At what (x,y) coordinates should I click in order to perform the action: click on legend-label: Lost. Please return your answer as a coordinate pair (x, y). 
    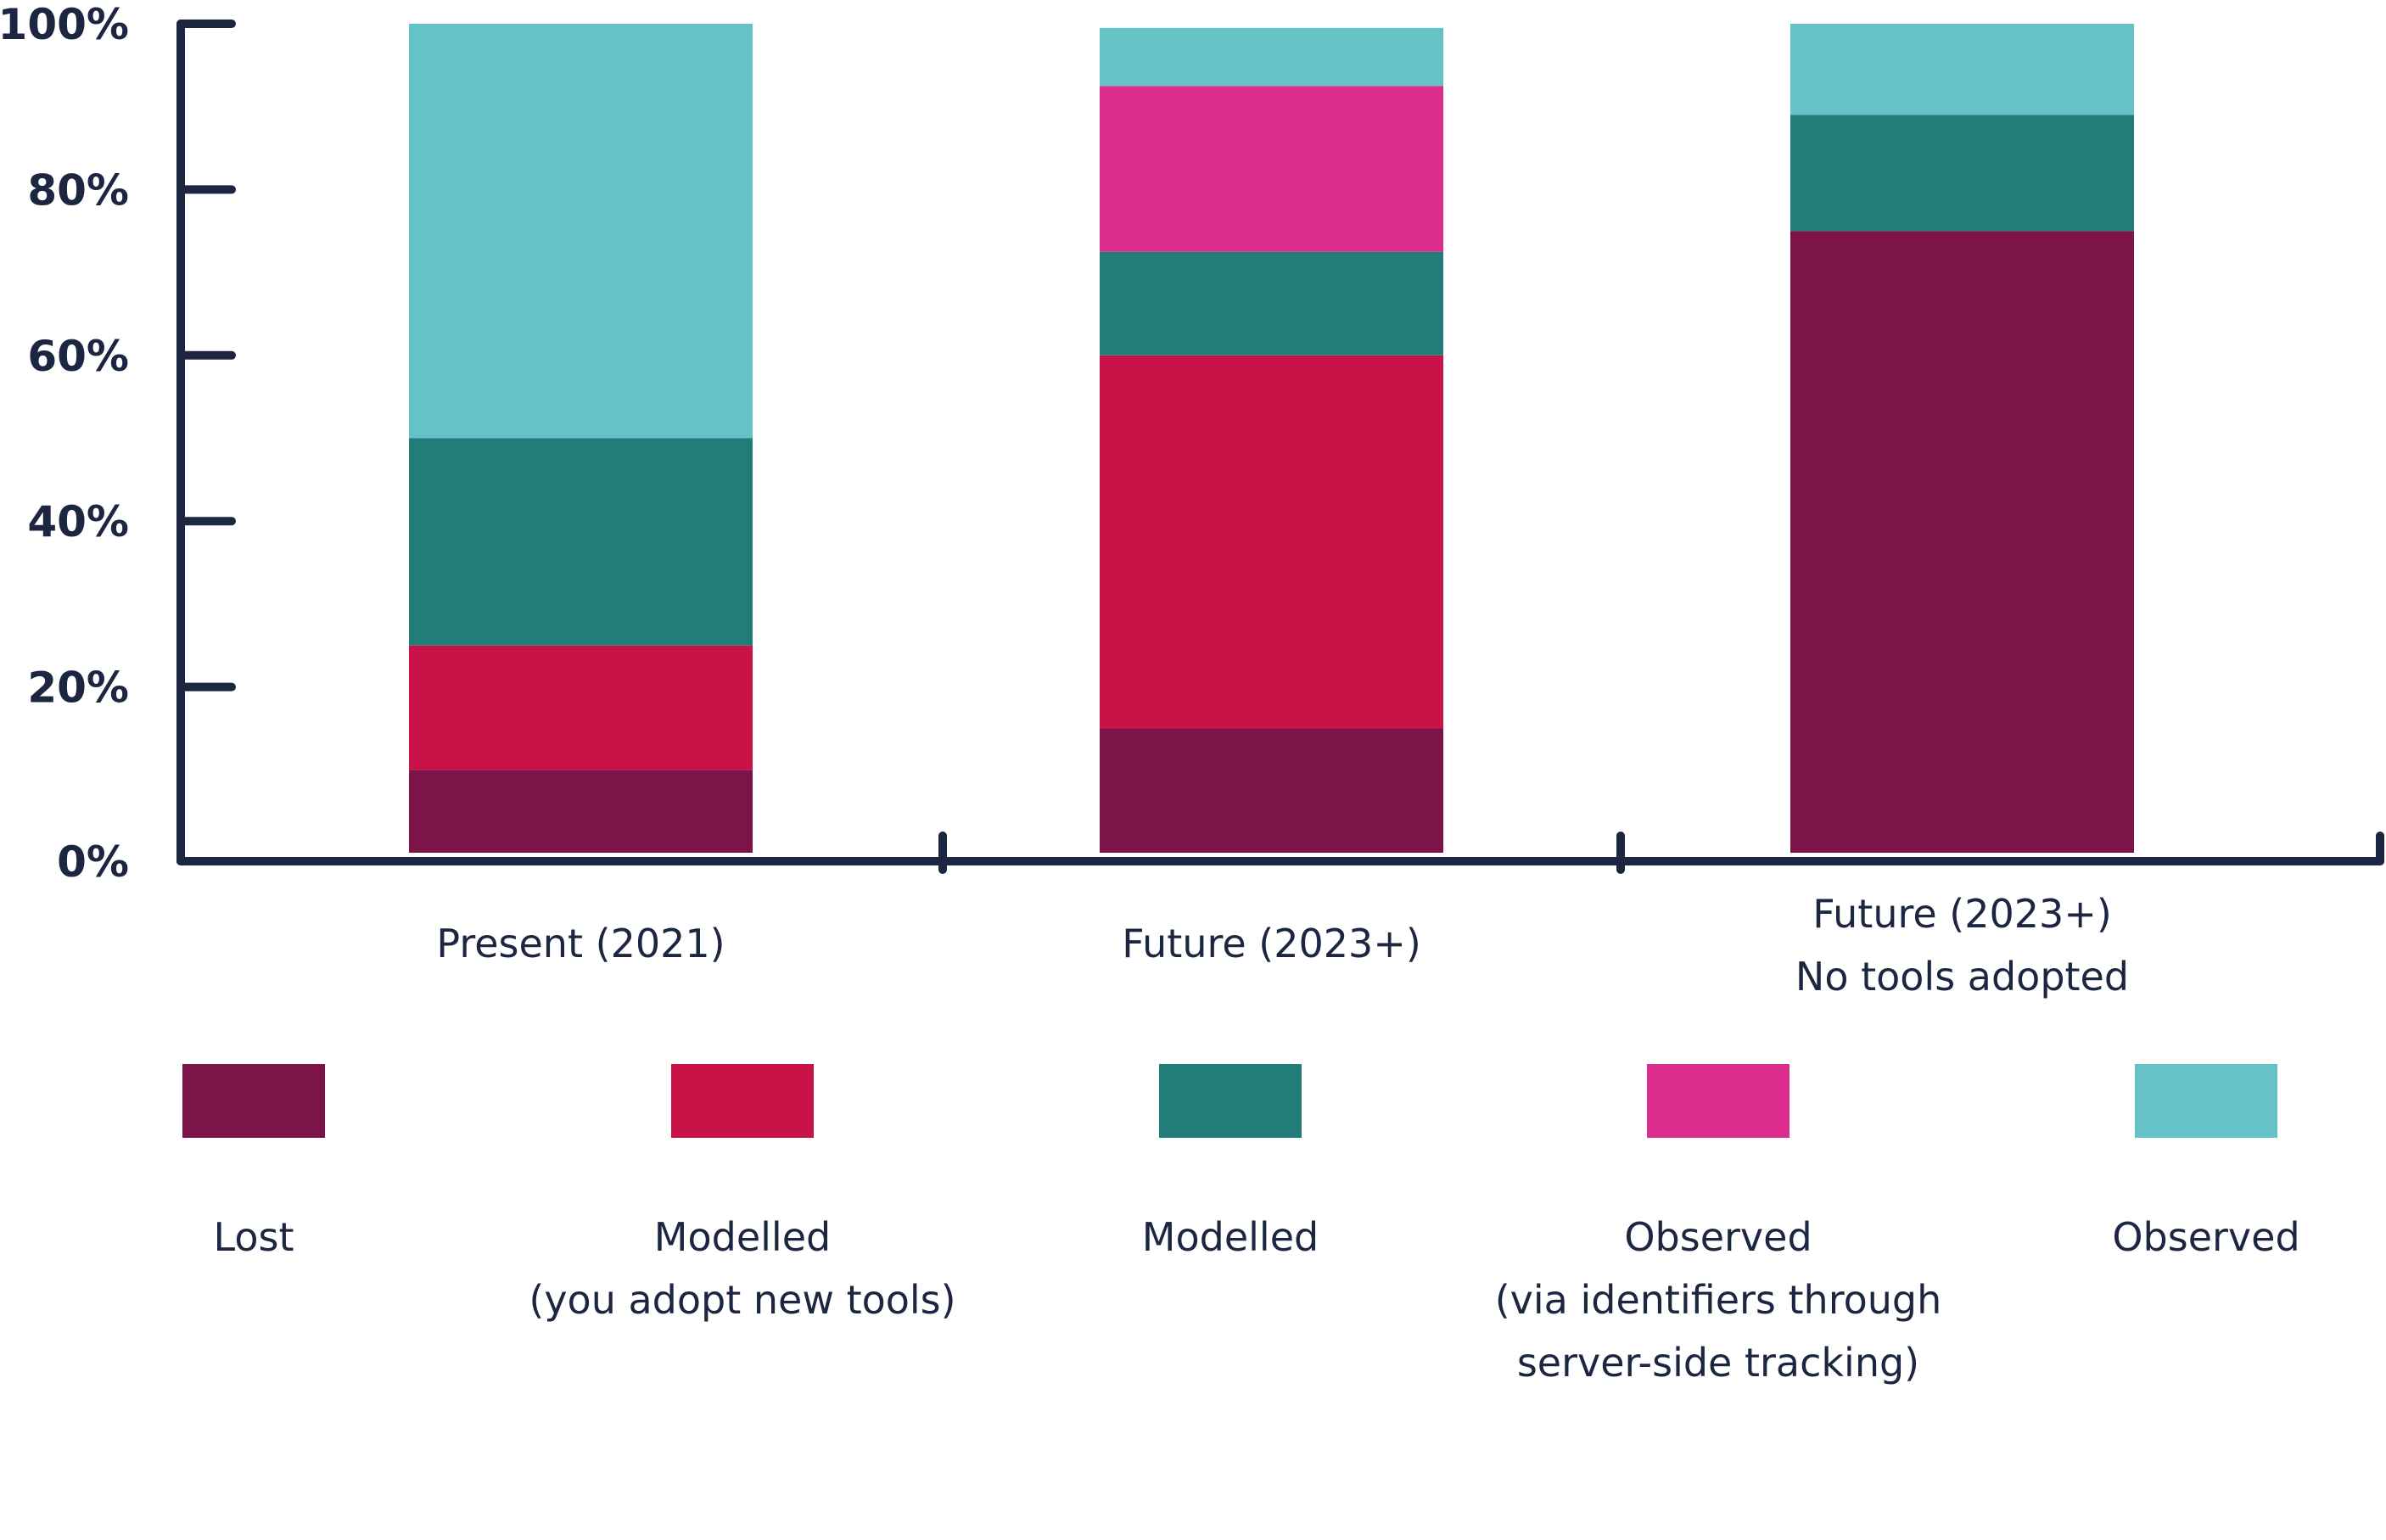
    Looking at the image, I should click on (254, 1237).